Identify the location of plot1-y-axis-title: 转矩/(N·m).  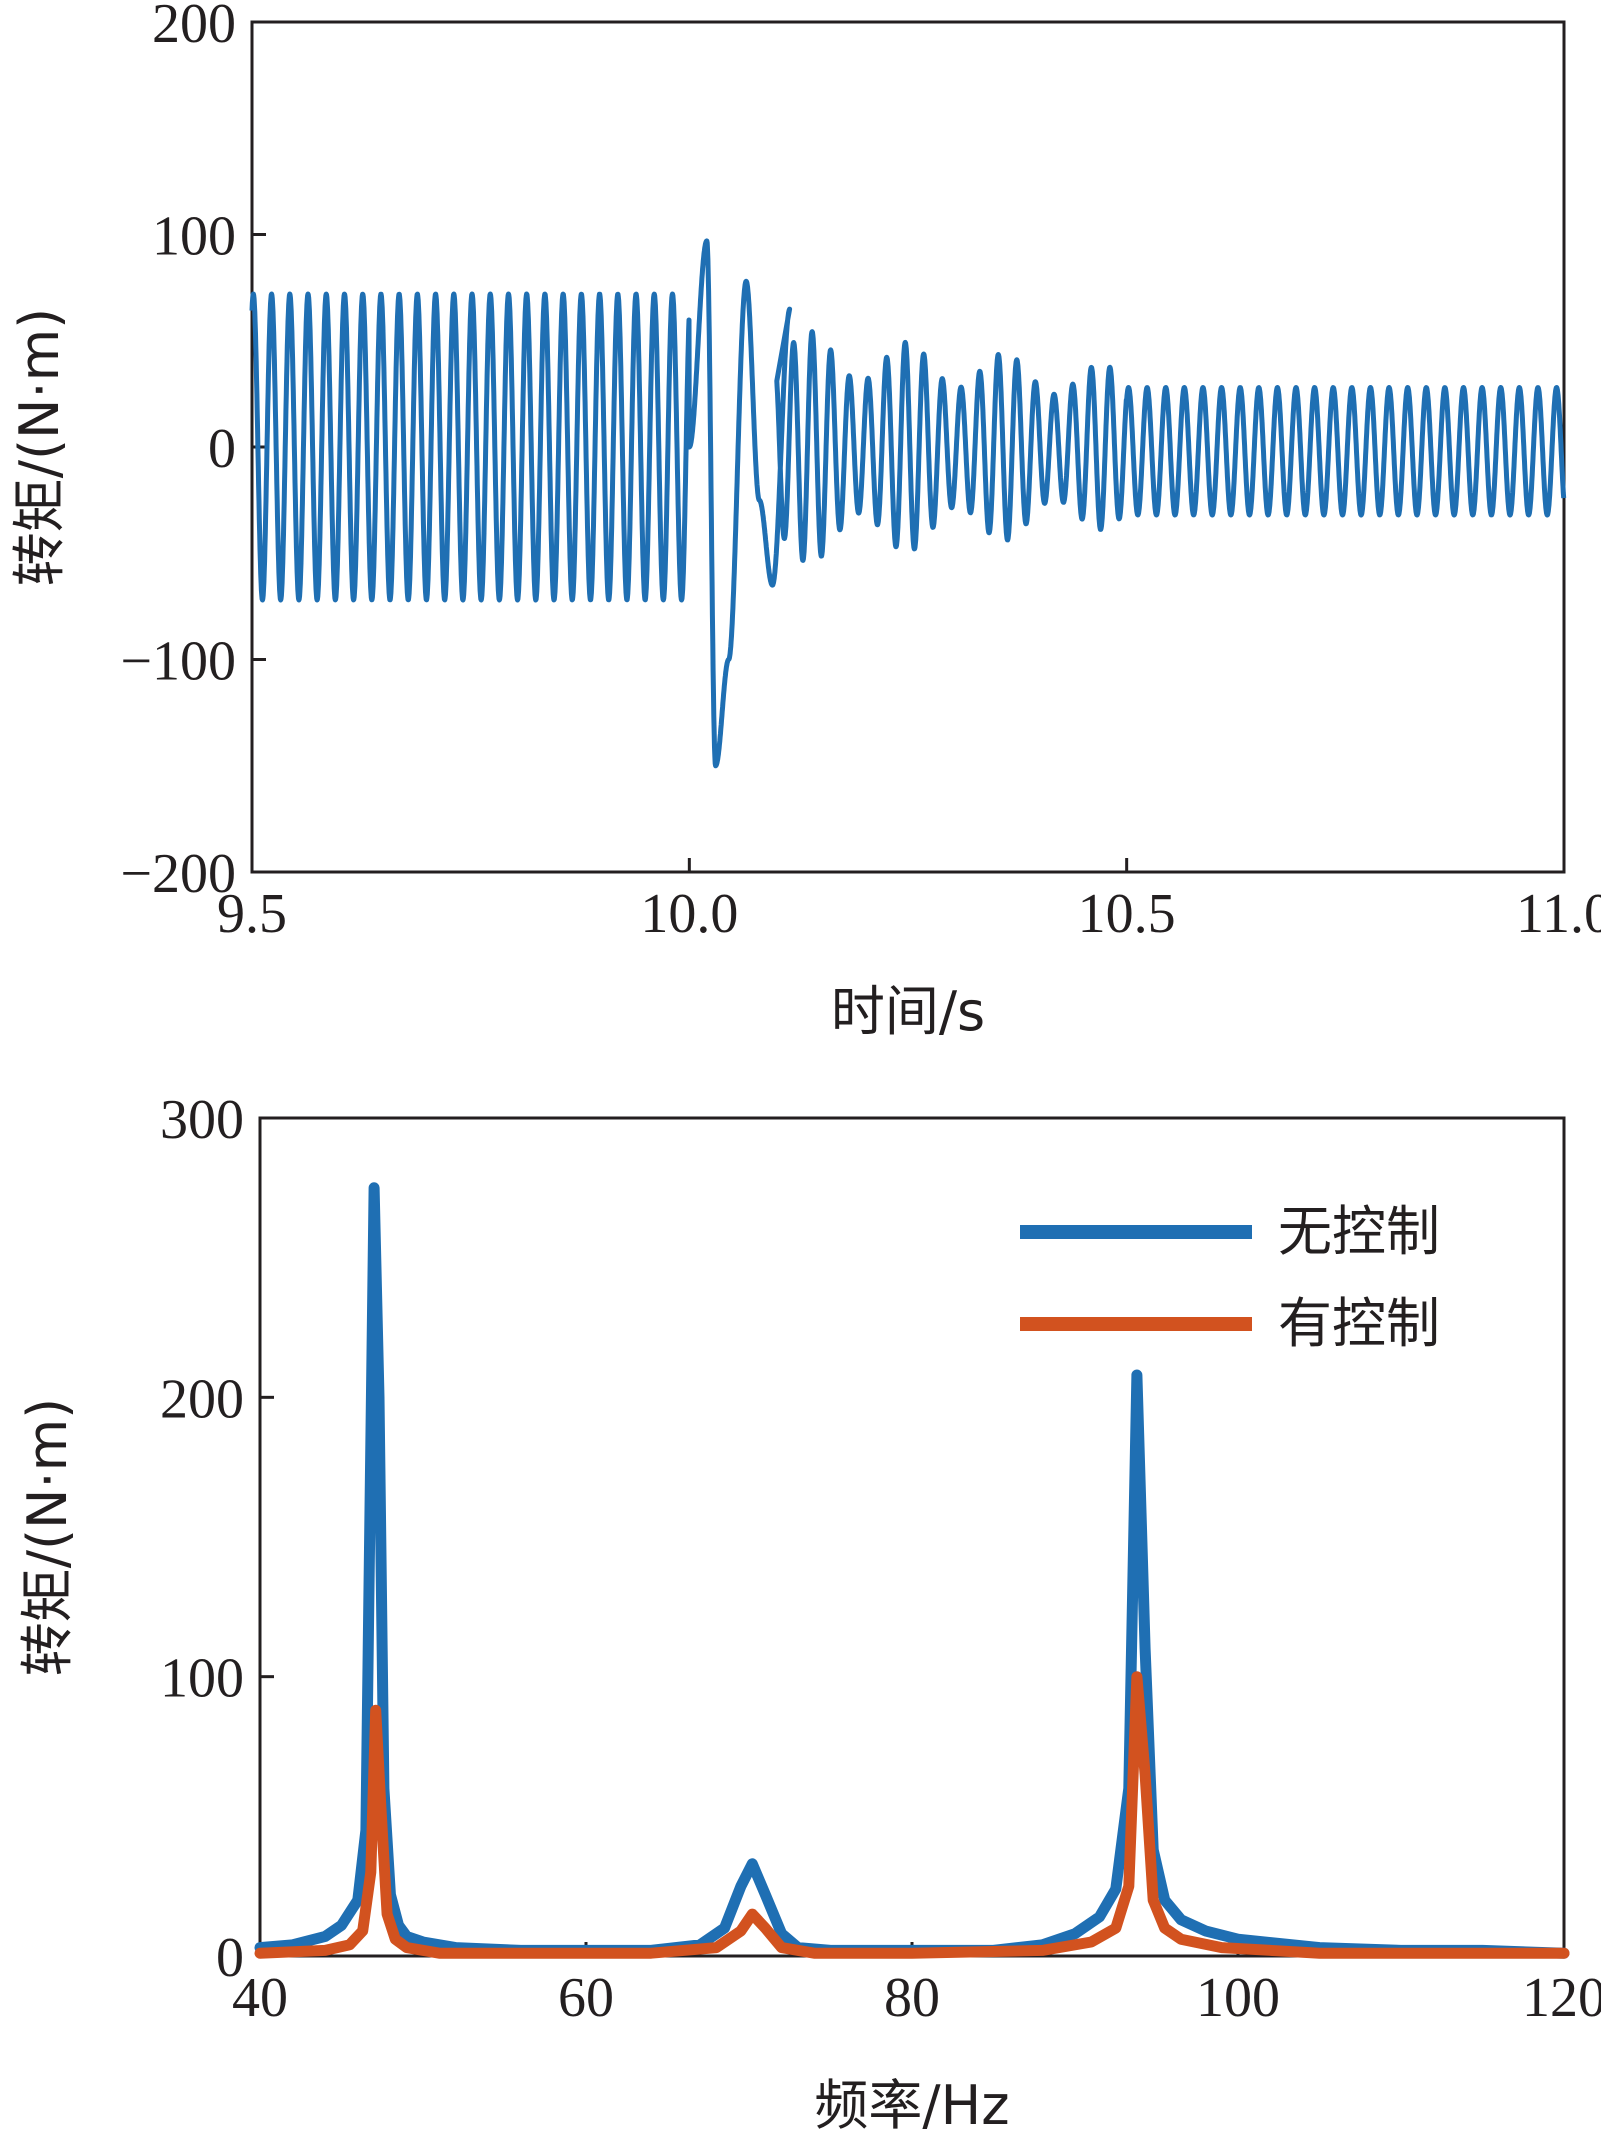
(39, 447).